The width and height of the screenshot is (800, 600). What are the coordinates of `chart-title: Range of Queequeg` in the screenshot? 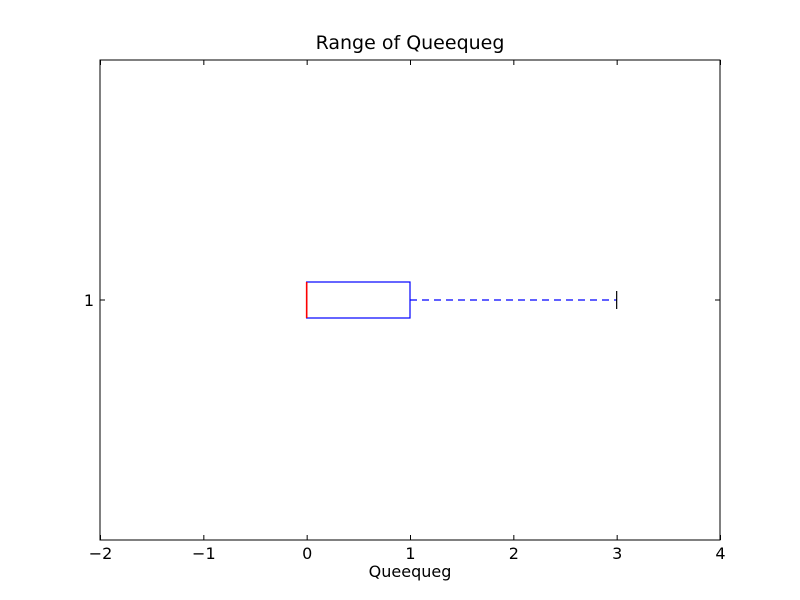 It's located at (410, 43).